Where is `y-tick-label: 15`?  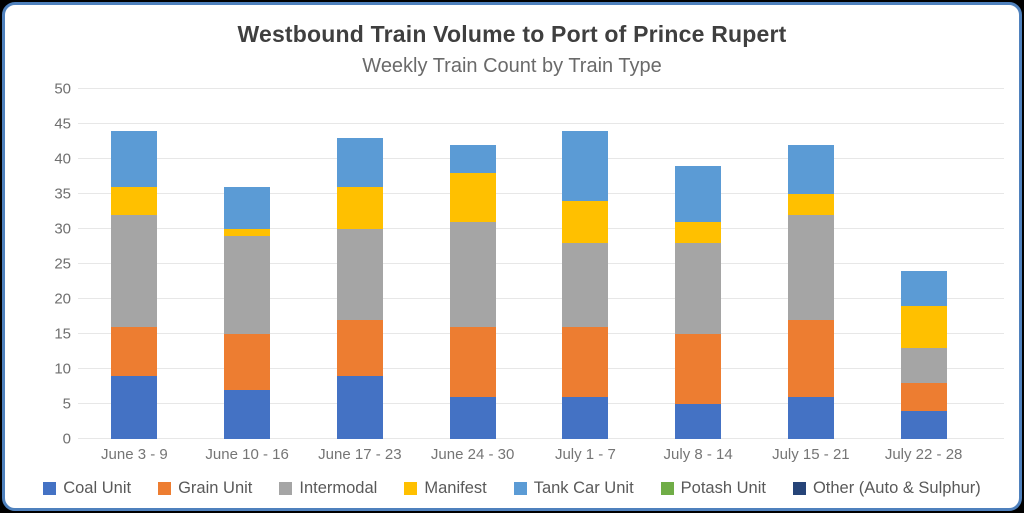 y-tick-label: 15 is located at coordinates (62, 334).